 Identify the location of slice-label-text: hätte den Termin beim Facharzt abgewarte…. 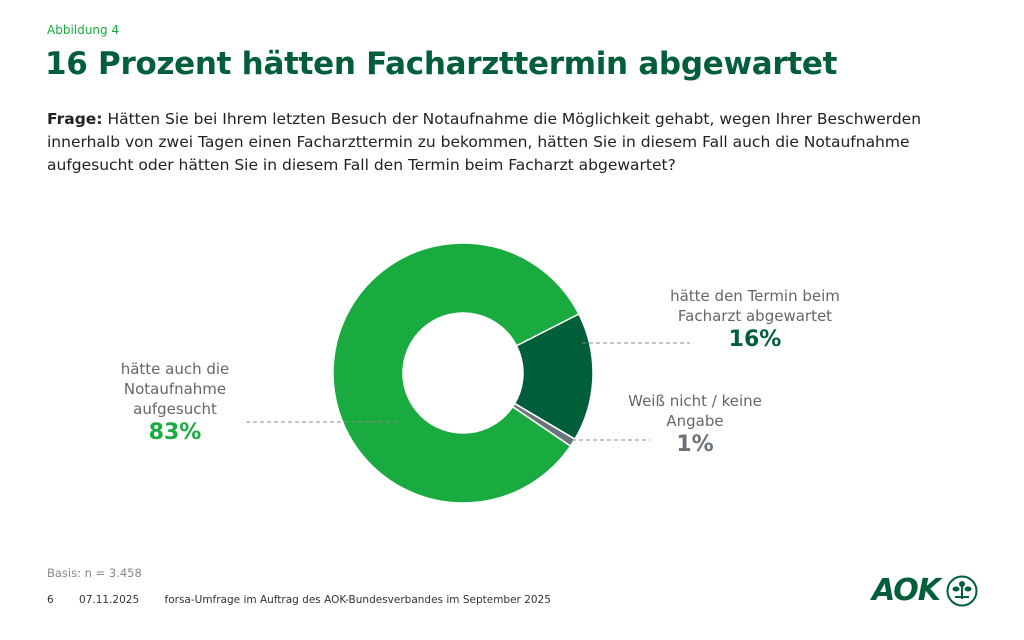
(755, 306).